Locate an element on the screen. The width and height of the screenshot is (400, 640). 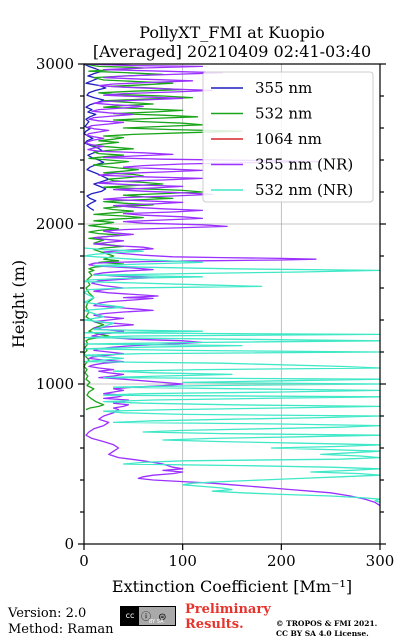
x-tick-label: 200 is located at coordinates (281, 561).